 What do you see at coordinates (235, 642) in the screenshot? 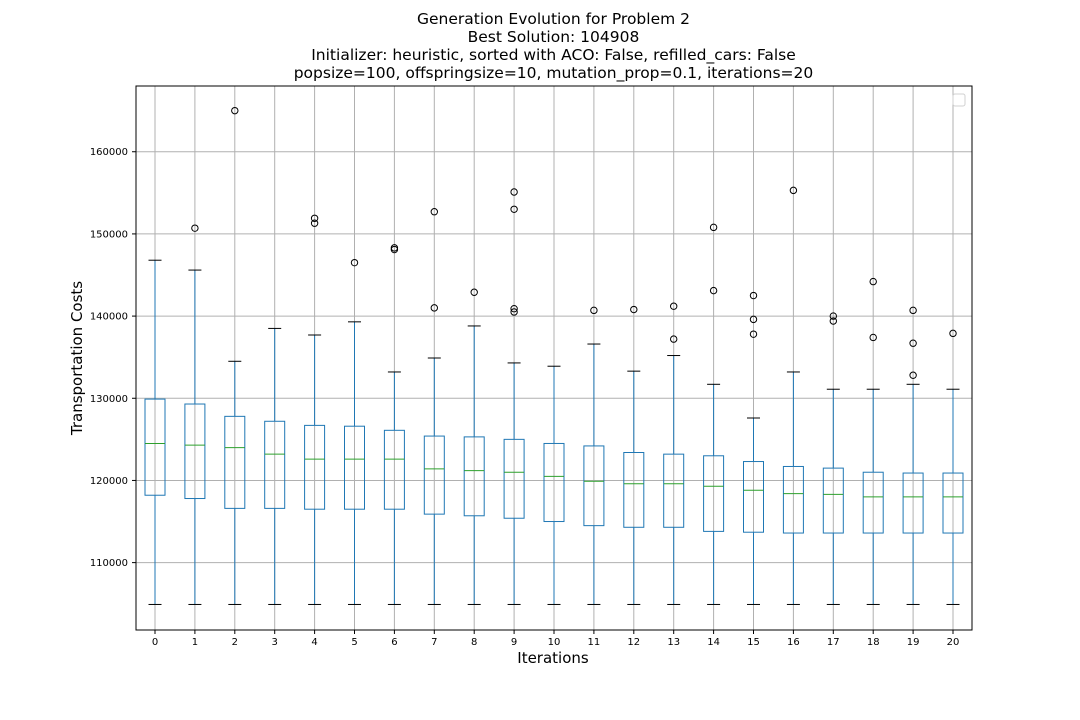
I see `x-tick-label: 2` at bounding box center [235, 642].